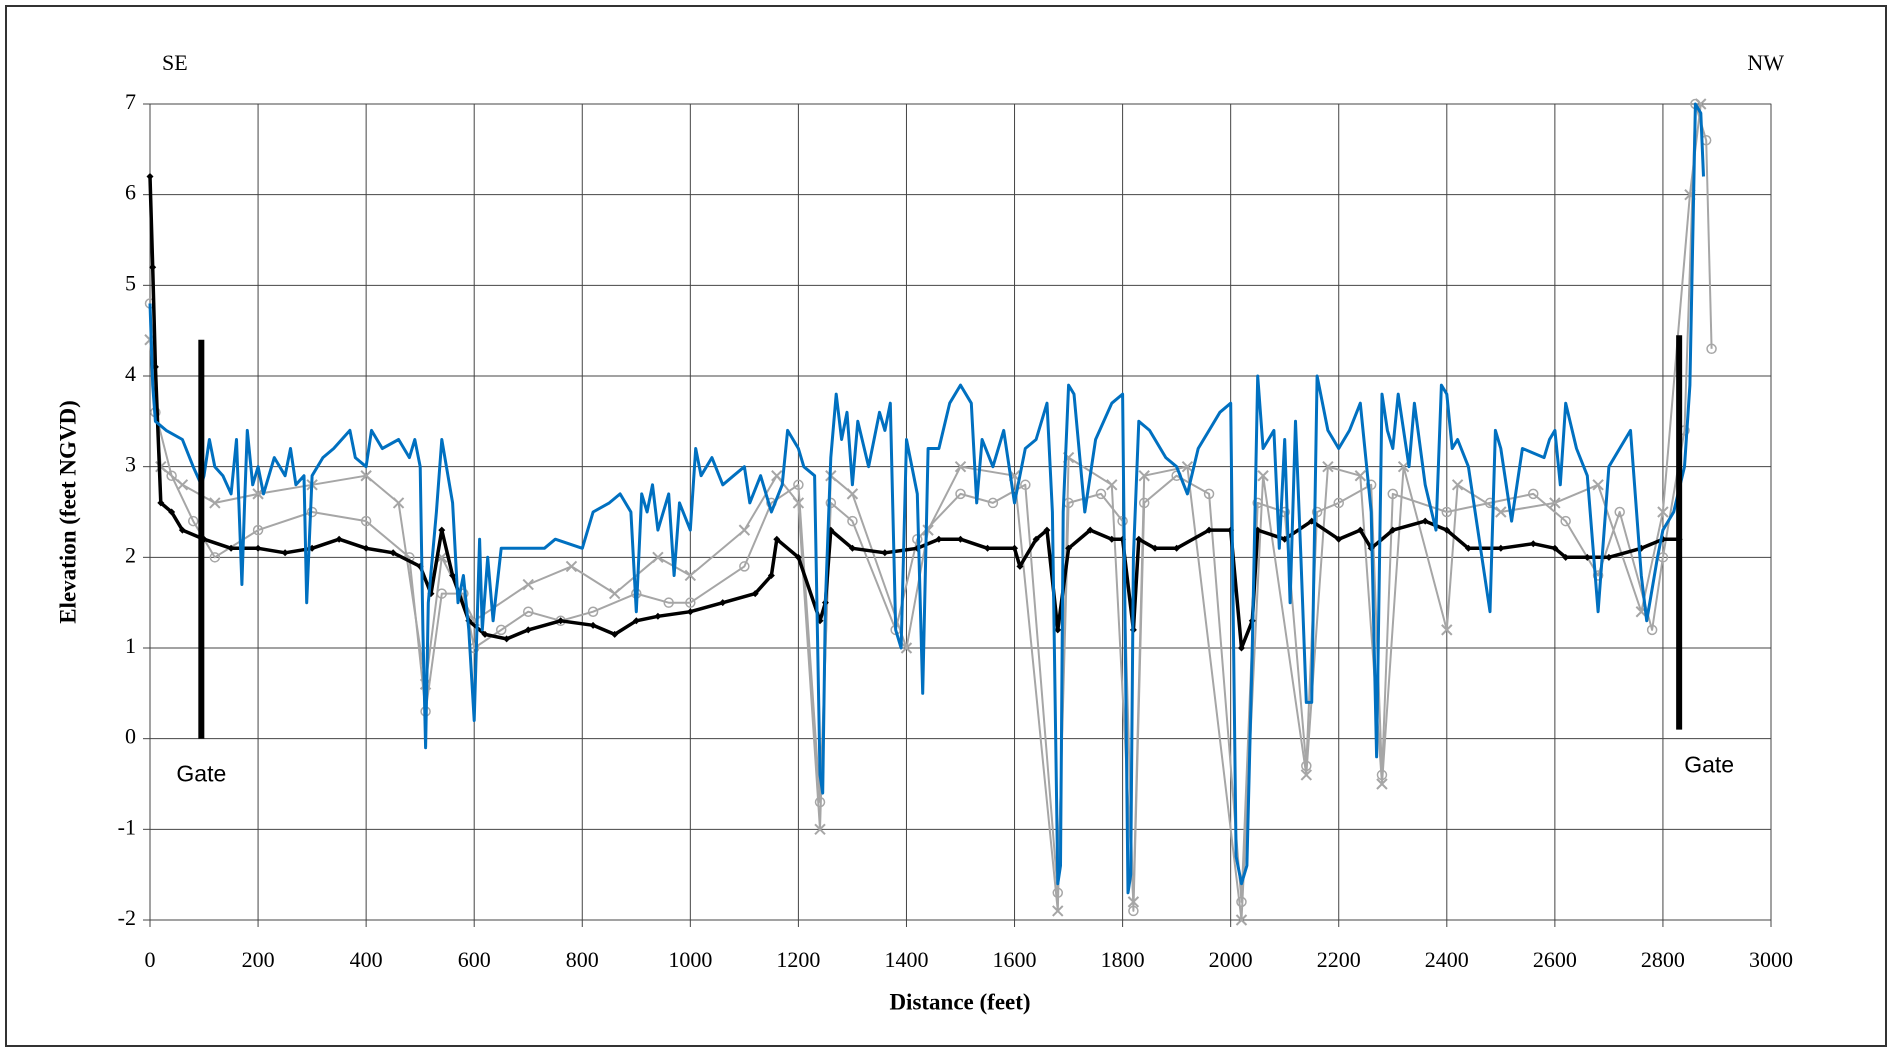  I want to click on x-tick-label: 200, so click(258, 959).